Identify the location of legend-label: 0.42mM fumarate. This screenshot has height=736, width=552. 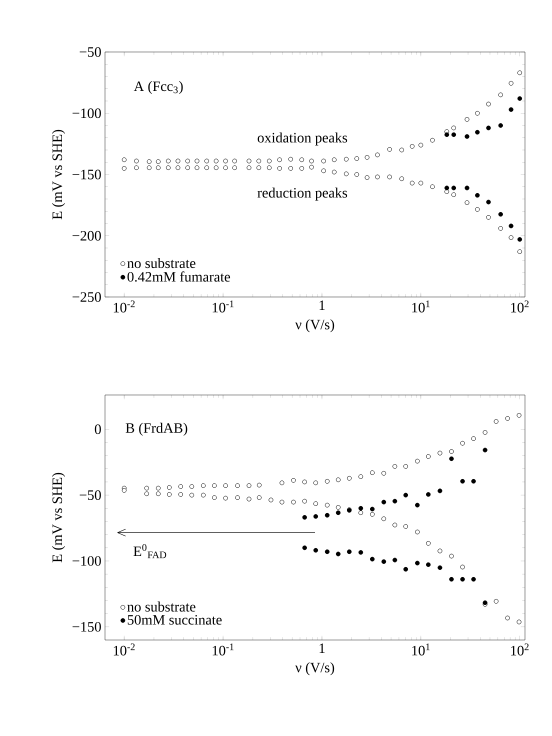
(179, 276).